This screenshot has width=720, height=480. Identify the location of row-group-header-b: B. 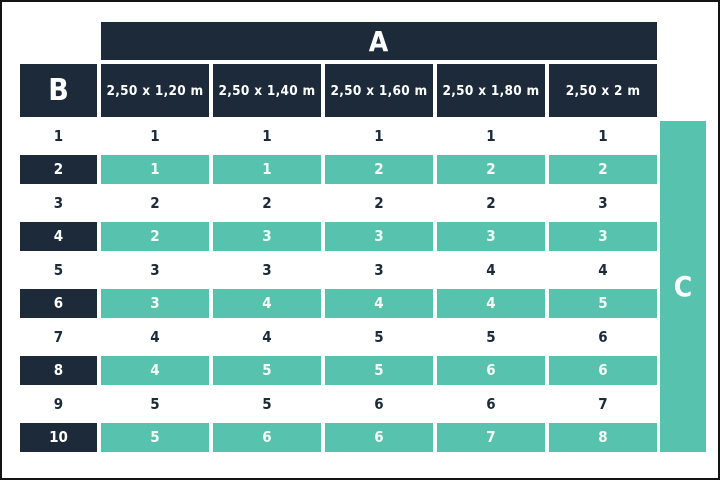
(58, 90).